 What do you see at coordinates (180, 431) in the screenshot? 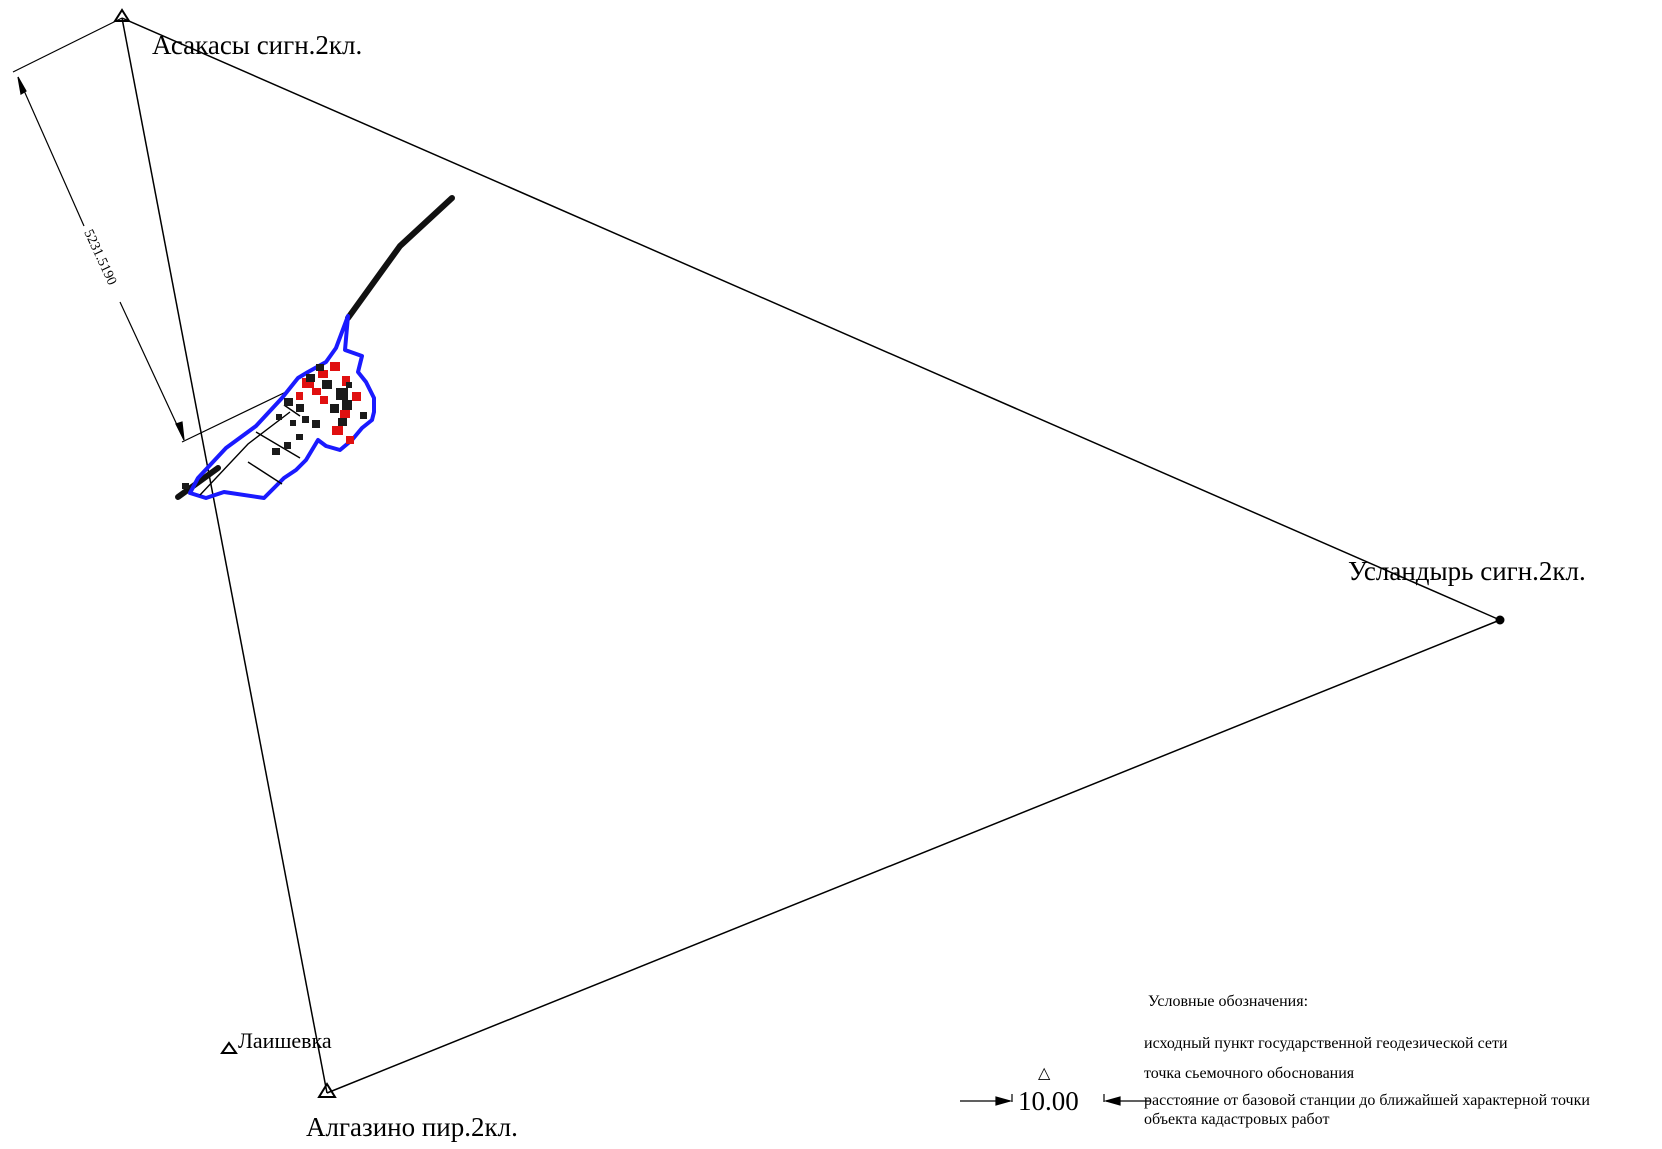
I see `dimension-arrow-bottom` at bounding box center [180, 431].